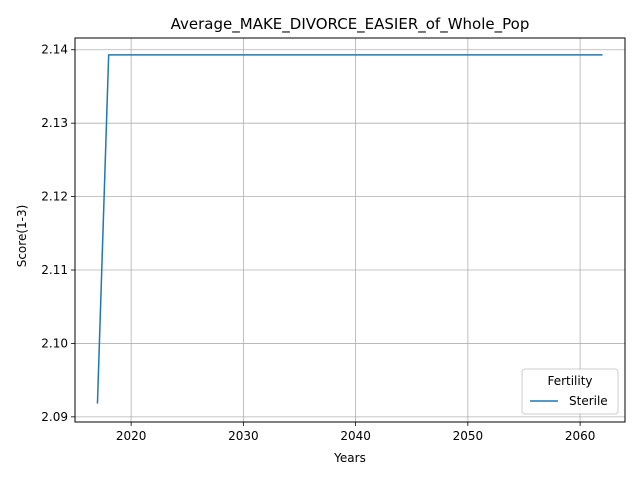  What do you see at coordinates (580, 436) in the screenshot?
I see `x-tick-label: 2060` at bounding box center [580, 436].